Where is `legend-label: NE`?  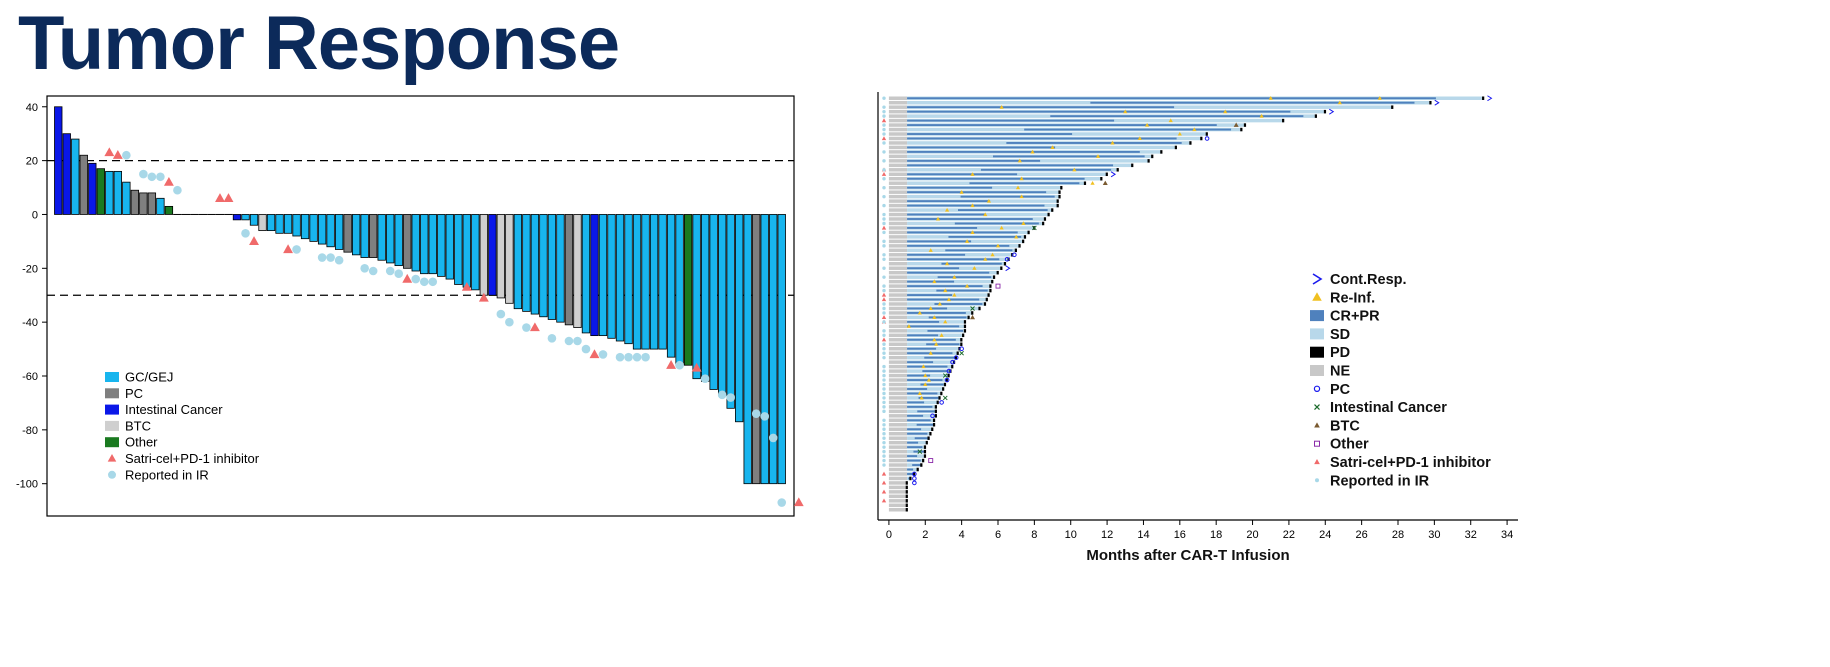
legend-label: NE is located at coordinates (1340, 372).